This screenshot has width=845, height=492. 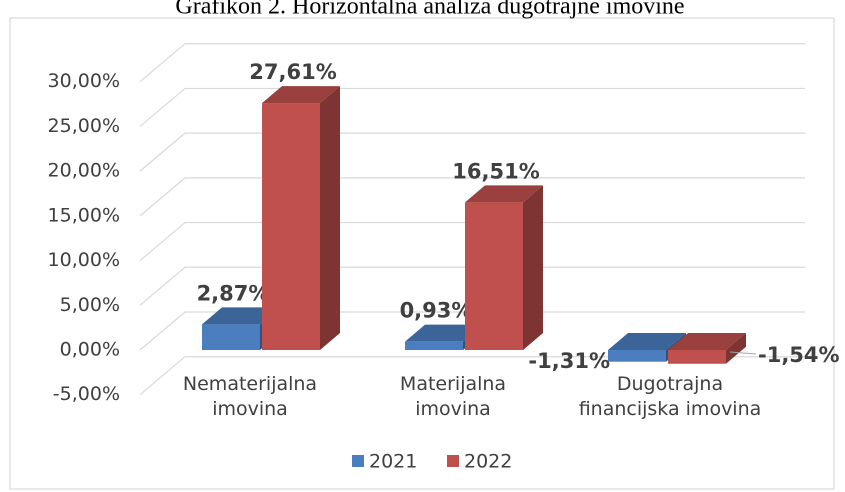 I want to click on x-tick-label: Materijalna imovina, so click(x=453, y=396).